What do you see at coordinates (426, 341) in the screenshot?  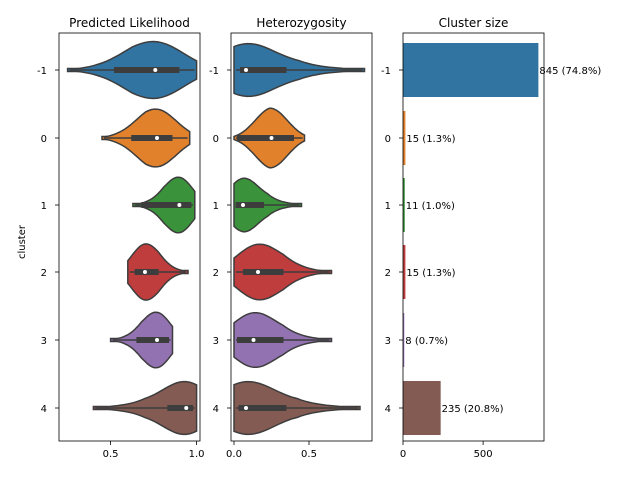 I see `bar-value-label: 8 (0.7%)` at bounding box center [426, 341].